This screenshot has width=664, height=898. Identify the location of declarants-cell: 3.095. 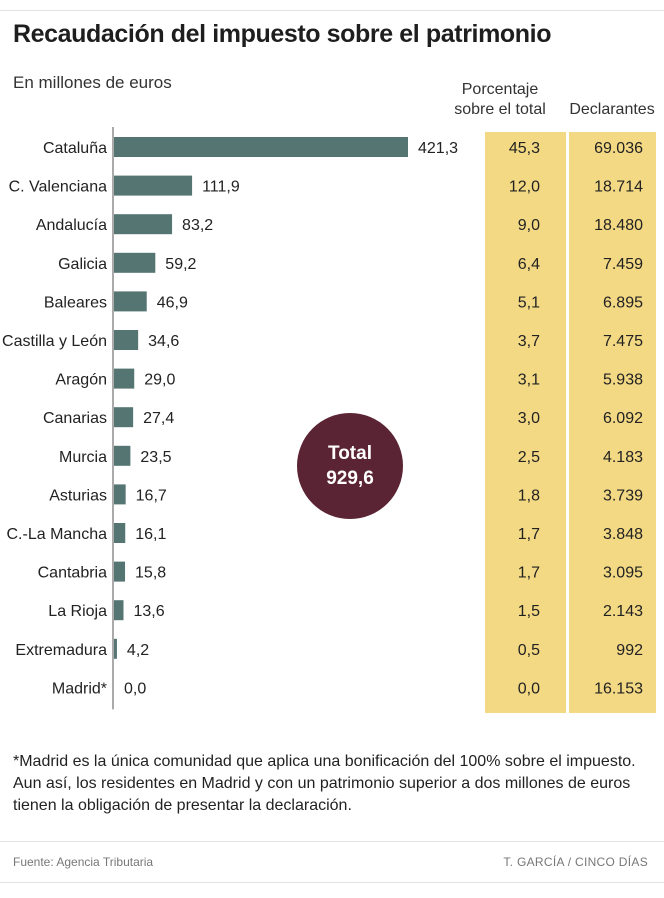
(623, 573).